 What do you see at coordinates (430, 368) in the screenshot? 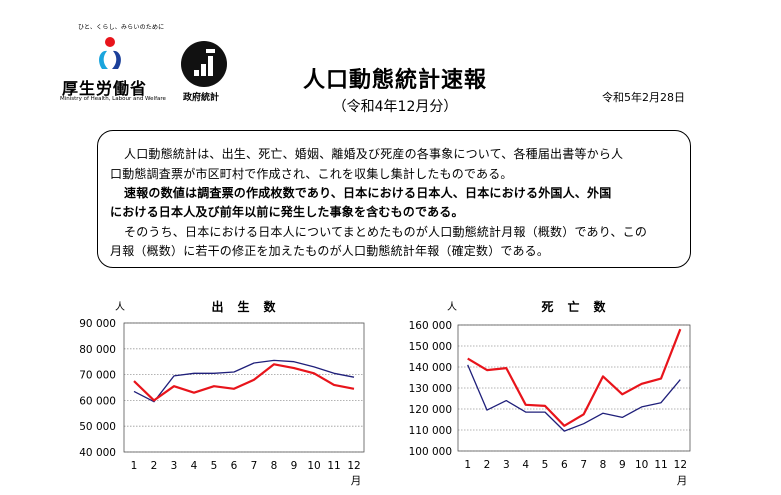
I see `y-tick-label: 140 000` at bounding box center [430, 368].